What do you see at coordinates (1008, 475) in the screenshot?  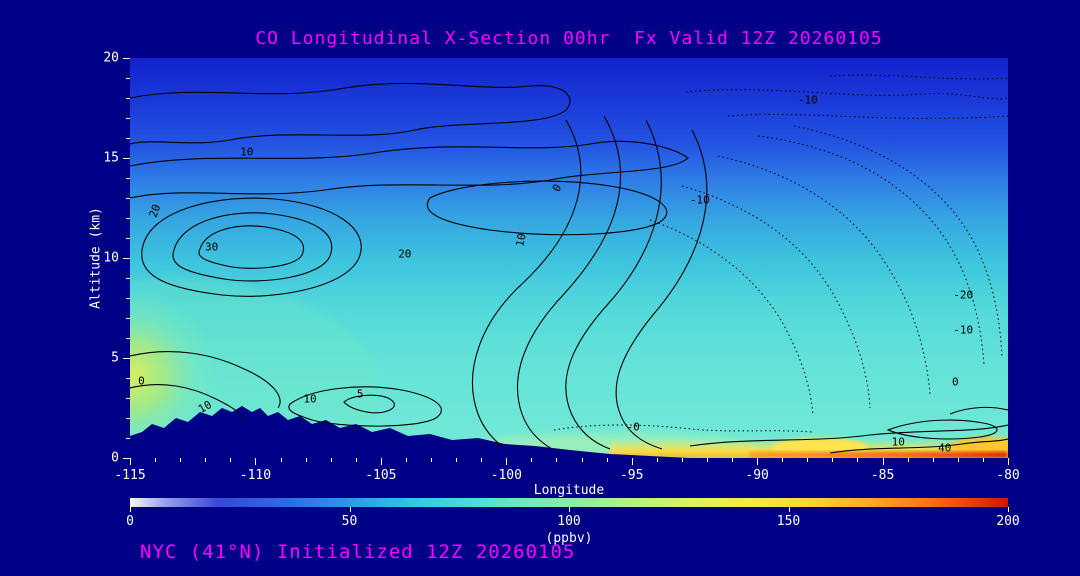 I see `x-tick-label: -80` at bounding box center [1008, 475].